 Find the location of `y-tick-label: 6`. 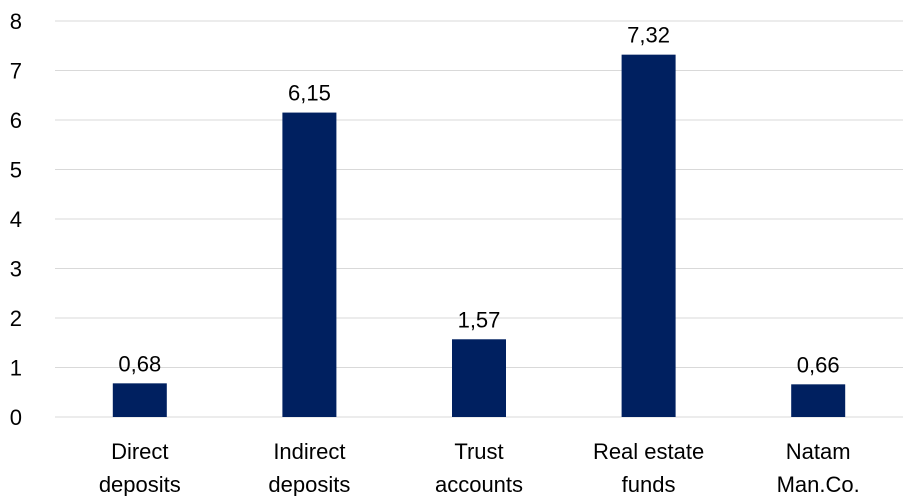

y-tick-label: 6 is located at coordinates (16, 120).